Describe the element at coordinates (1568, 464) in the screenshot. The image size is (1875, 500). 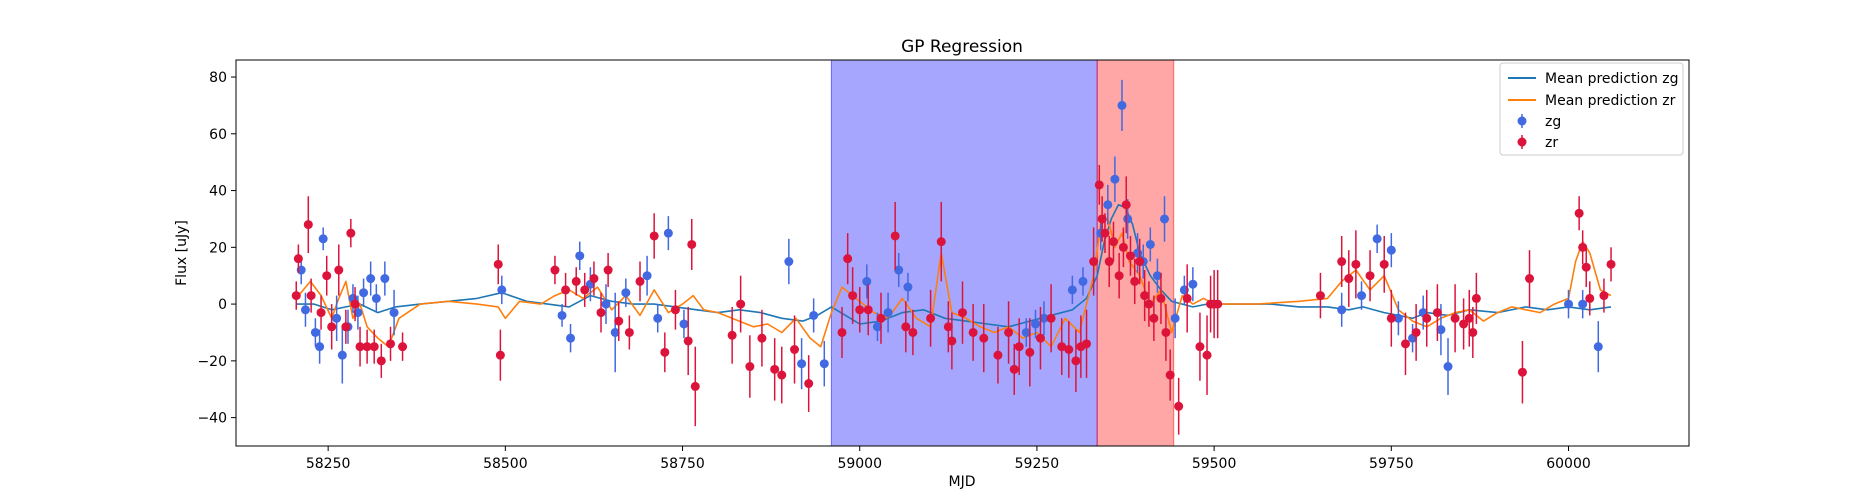
I see `x-tick-label-7: 60000` at that location.